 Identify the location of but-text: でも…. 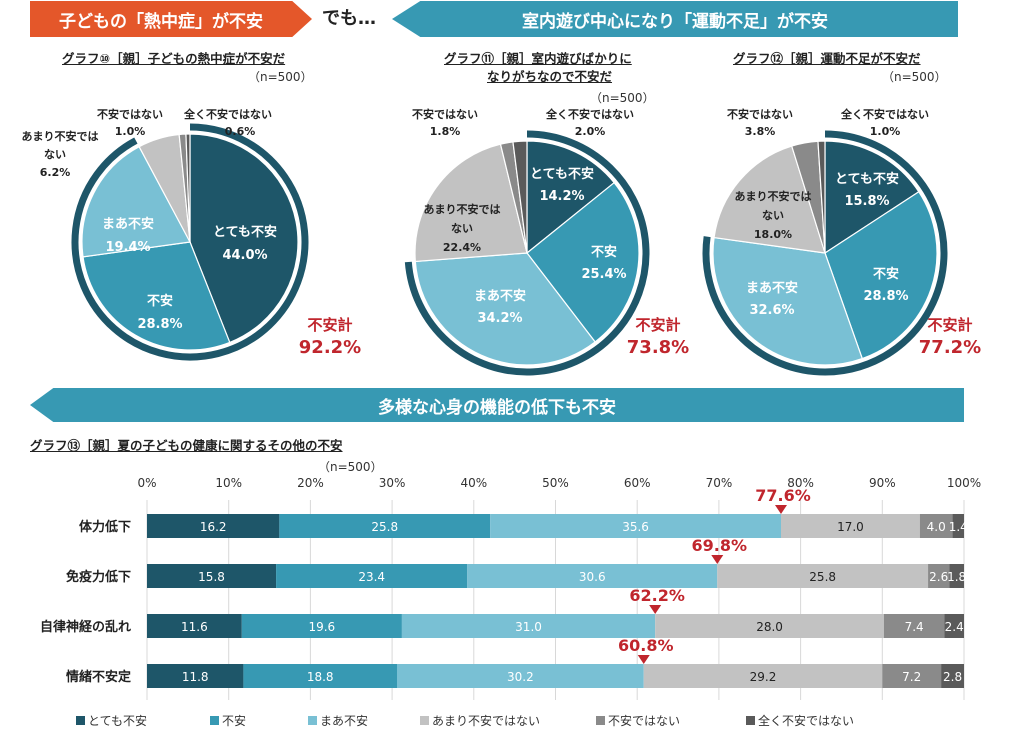
(349, 18).